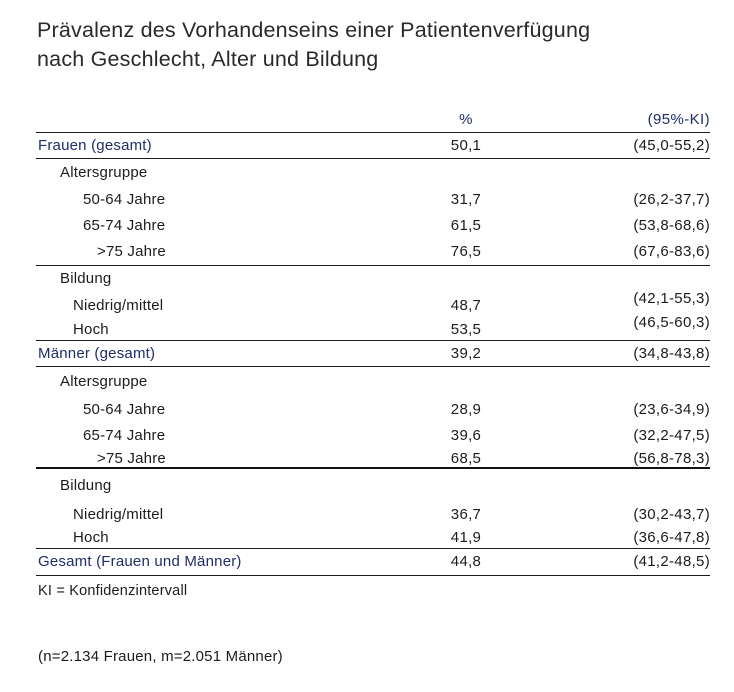  Describe the element at coordinates (373, 252) in the screenshot. I see `table-row-75plus: >75 Jahre 76,5 (67,6-83,6)` at that location.